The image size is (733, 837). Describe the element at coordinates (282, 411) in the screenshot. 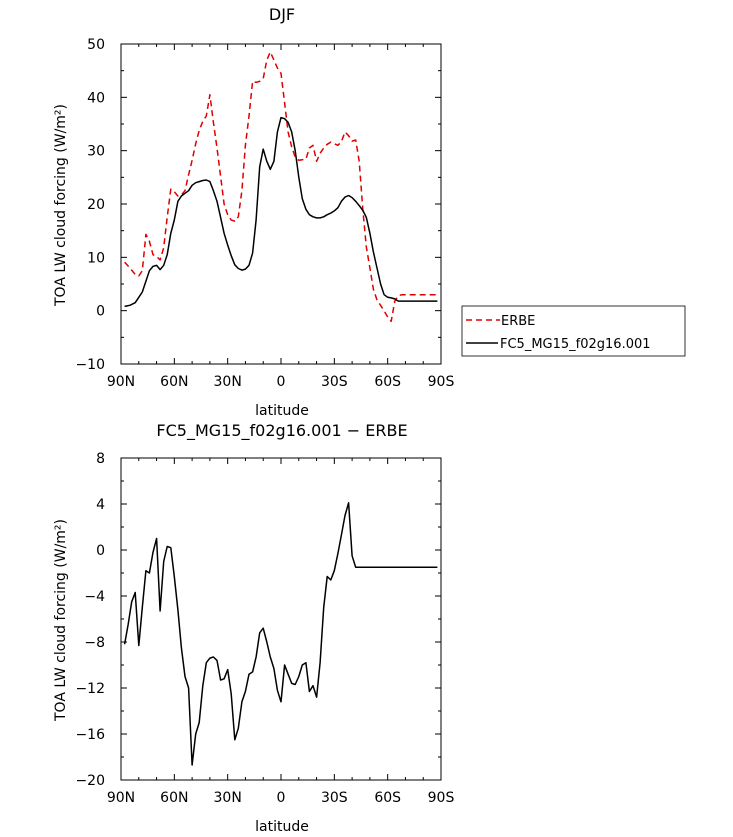

I see `top-x-axis-label: latitude` at that location.